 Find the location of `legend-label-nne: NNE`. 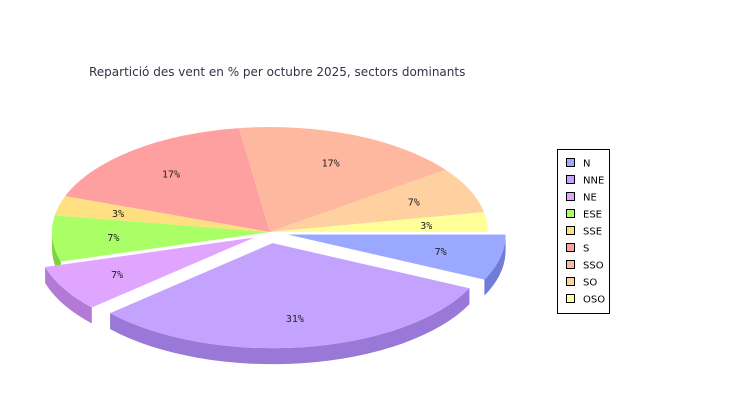

legend-label-nne: NNE is located at coordinates (593, 181).